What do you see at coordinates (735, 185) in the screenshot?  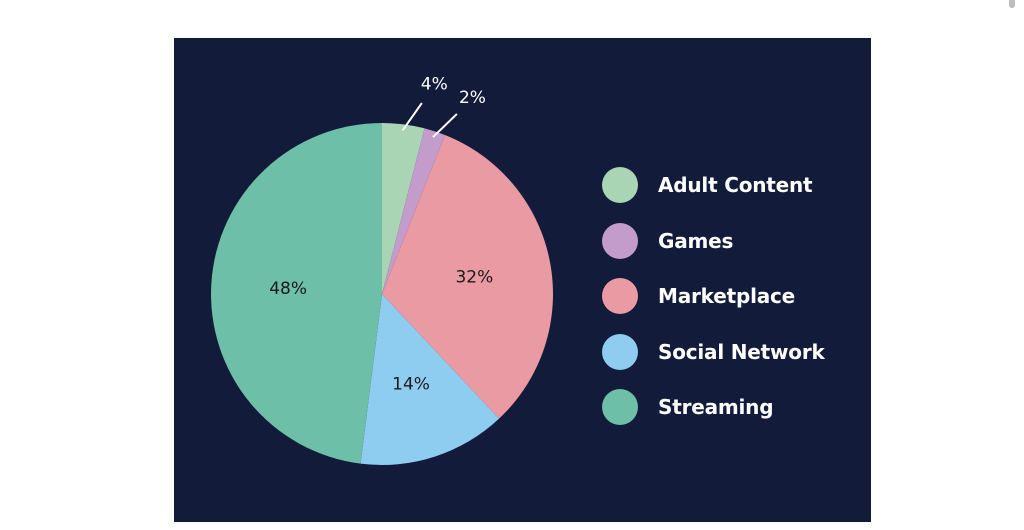 I see `legend-label-adult-content: Adult Content` at bounding box center [735, 185].